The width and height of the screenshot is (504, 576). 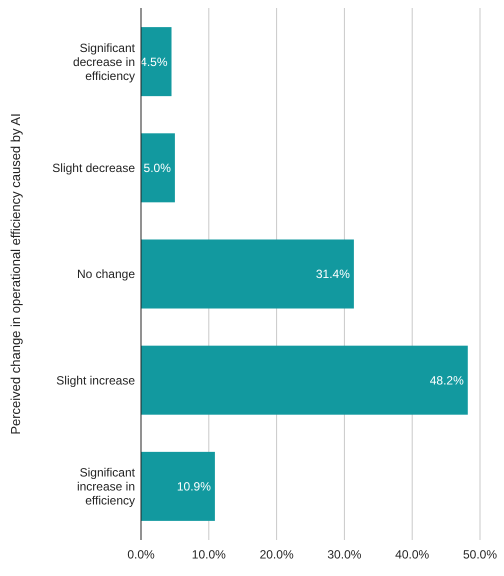 What do you see at coordinates (277, 555) in the screenshot?
I see `x-tick-label: 20.0%` at bounding box center [277, 555].